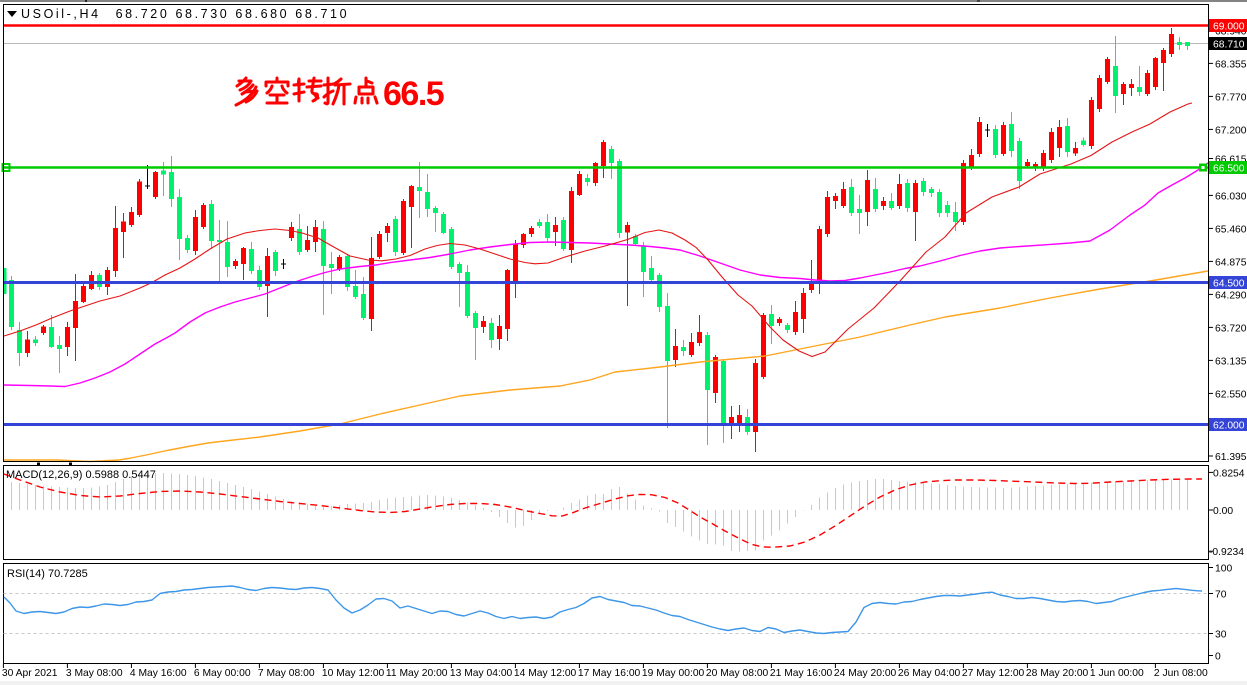 This screenshot has height=685, width=1247. Describe the element at coordinates (1181, 673) in the screenshot. I see `svg-text: 2 Jun 08:00` at that location.